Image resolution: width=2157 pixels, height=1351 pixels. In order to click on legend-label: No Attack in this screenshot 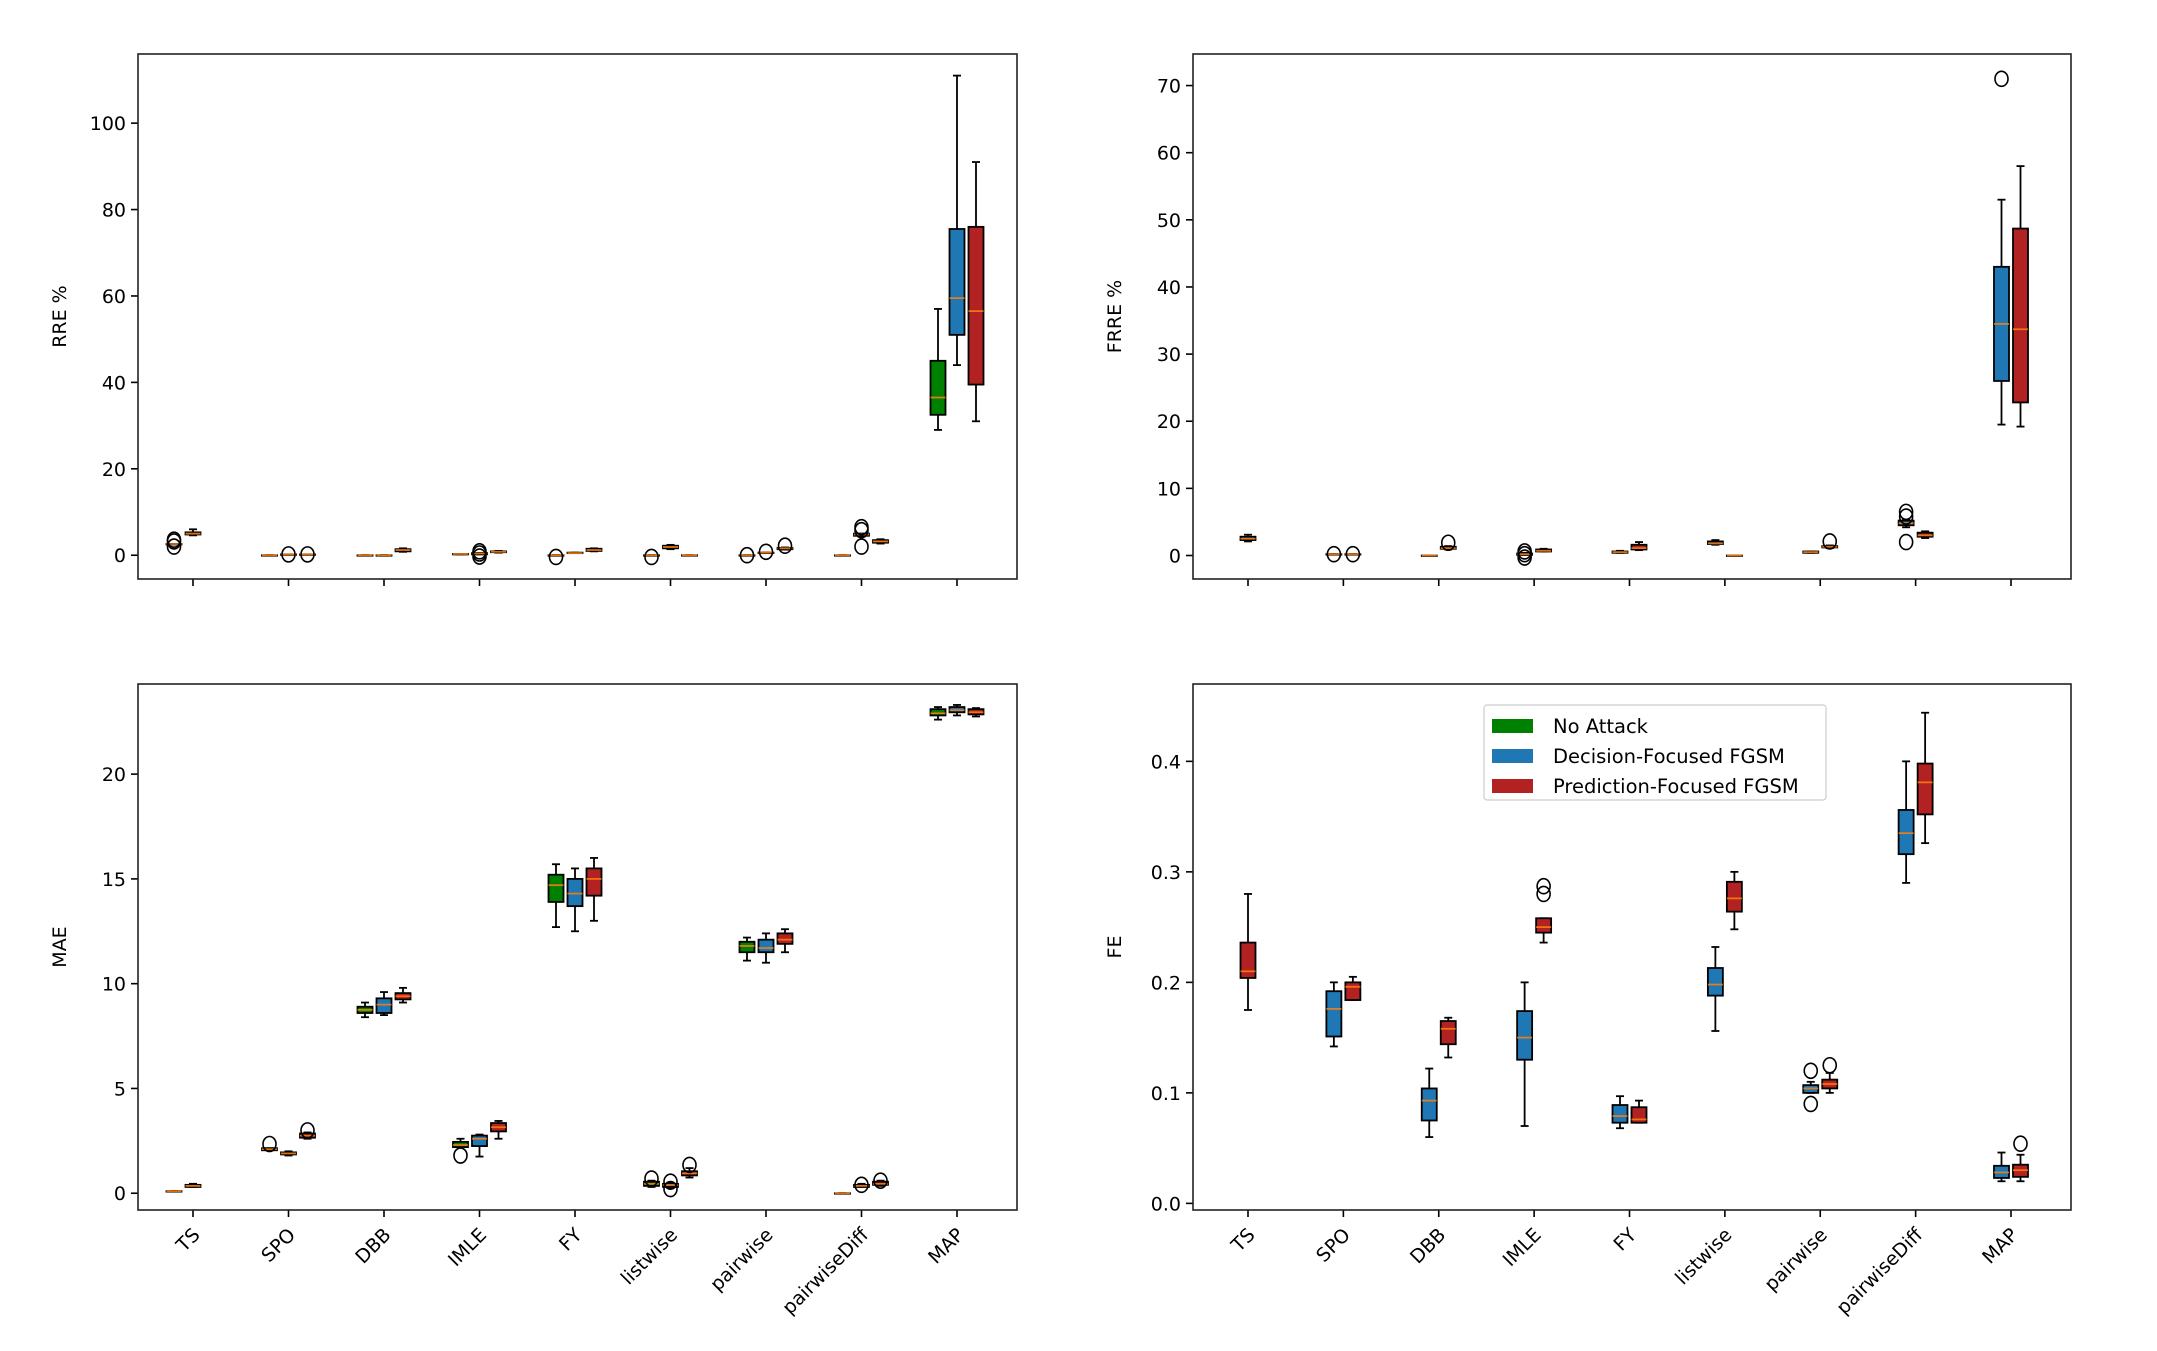, I will do `click(1601, 726)`.